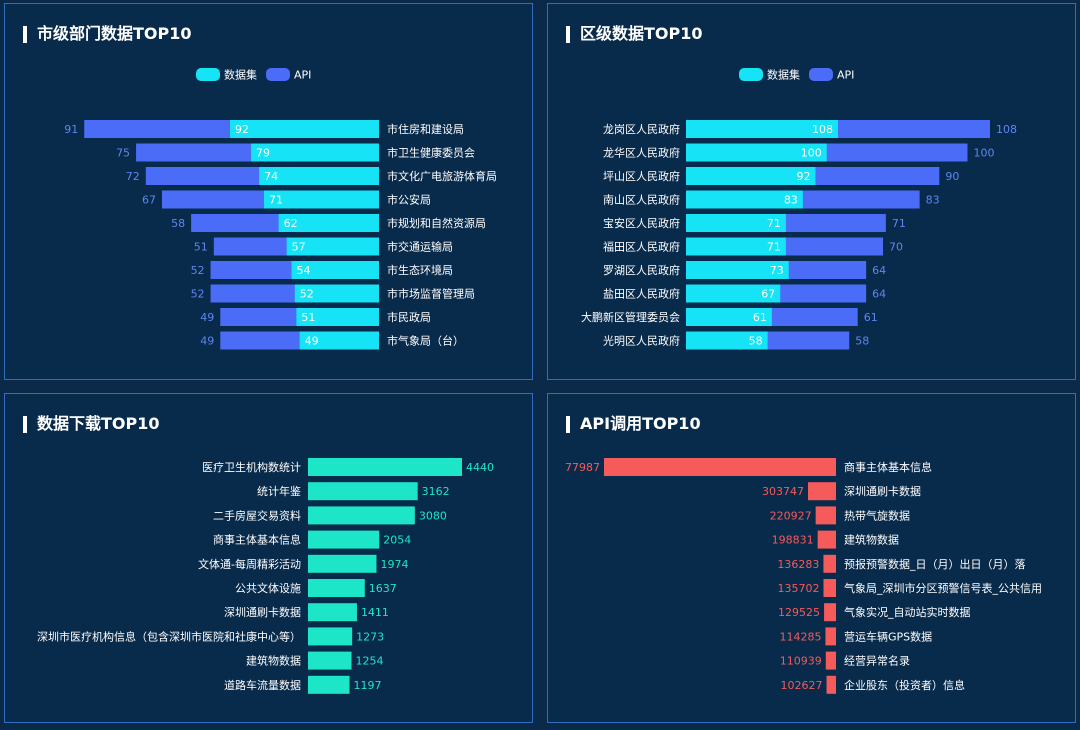 This screenshot has width=1080, height=730. What do you see at coordinates (394, 564) in the screenshot?
I see `download-value-label: 1974` at bounding box center [394, 564].